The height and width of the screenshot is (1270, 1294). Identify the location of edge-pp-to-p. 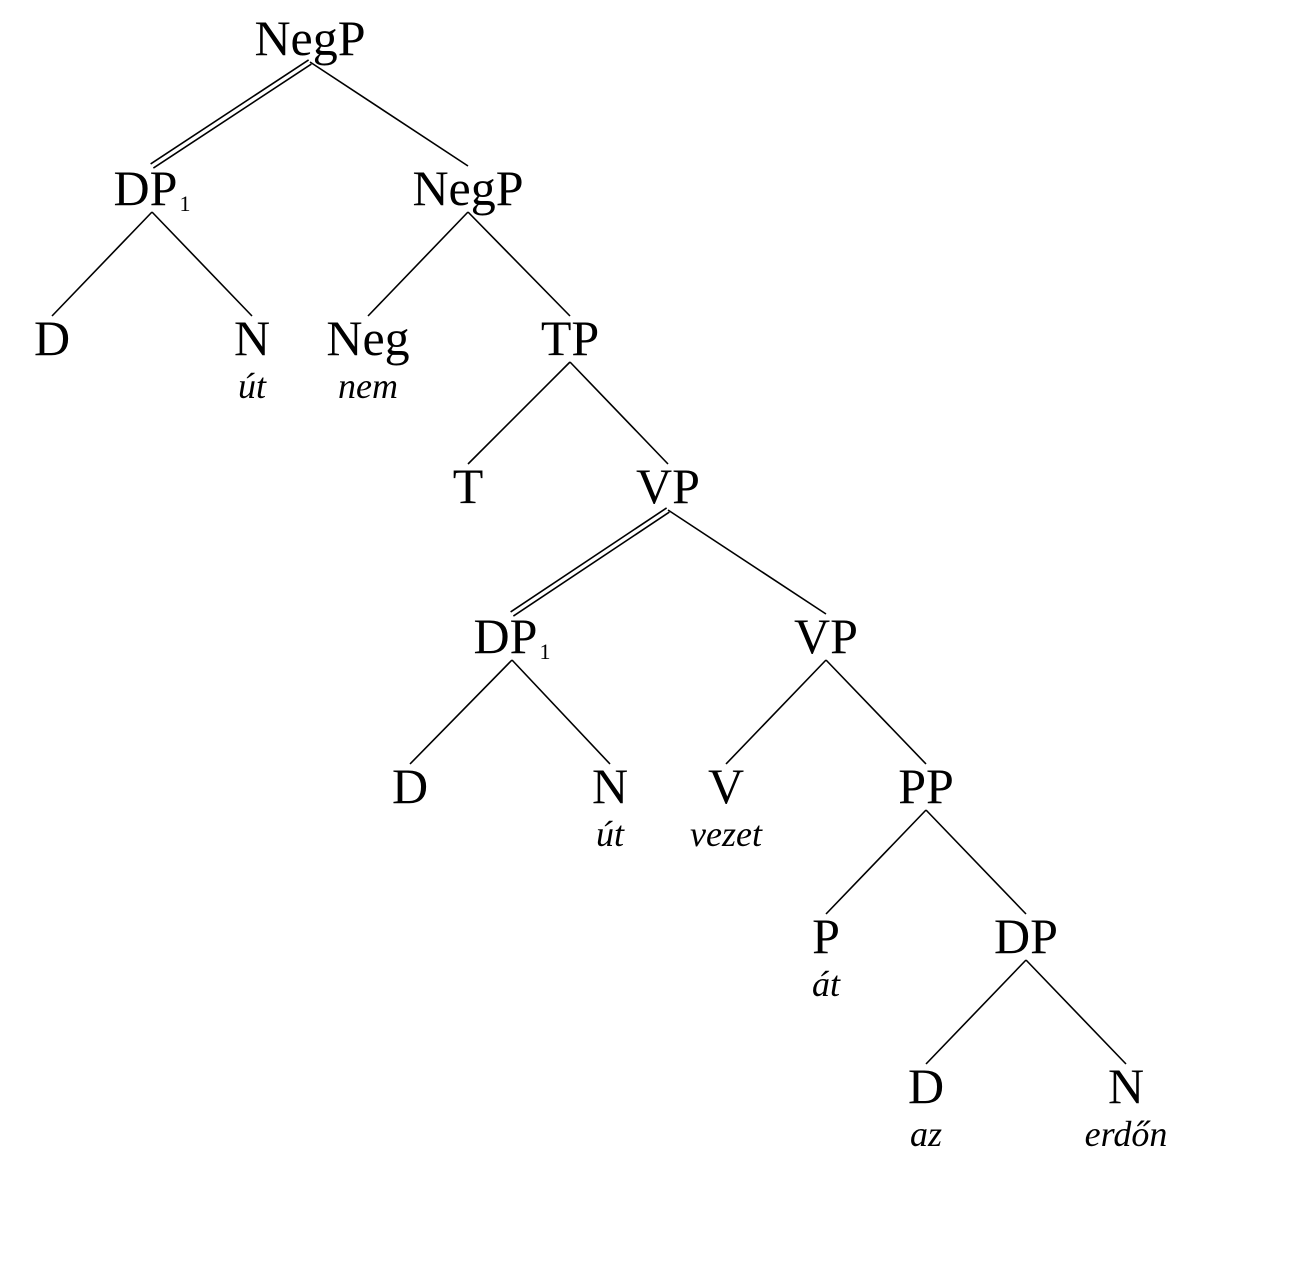
(876, 862).